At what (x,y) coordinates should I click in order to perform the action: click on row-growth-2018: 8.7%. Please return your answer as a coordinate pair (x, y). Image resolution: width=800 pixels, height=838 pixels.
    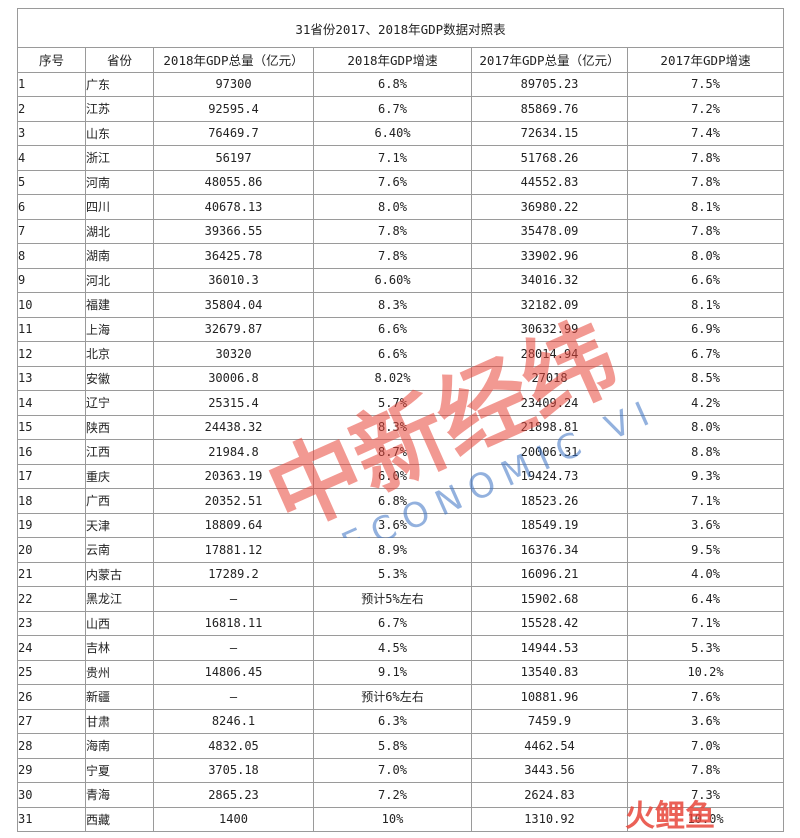
    Looking at the image, I should click on (392, 452).